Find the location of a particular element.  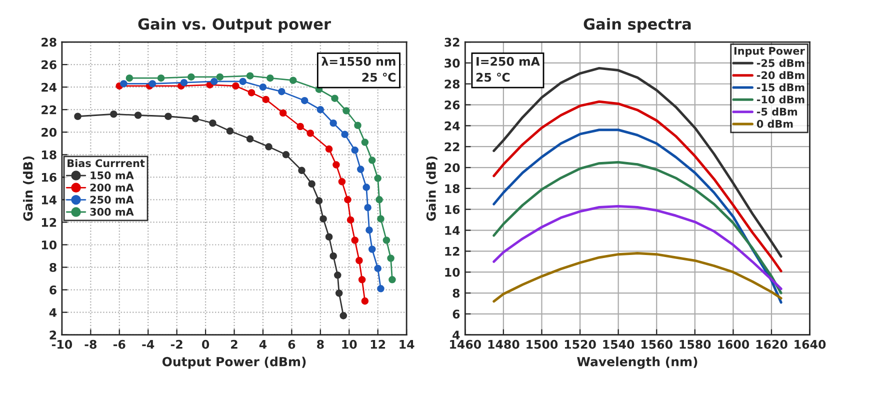

x-tick-label: 1600 is located at coordinates (734, 344).